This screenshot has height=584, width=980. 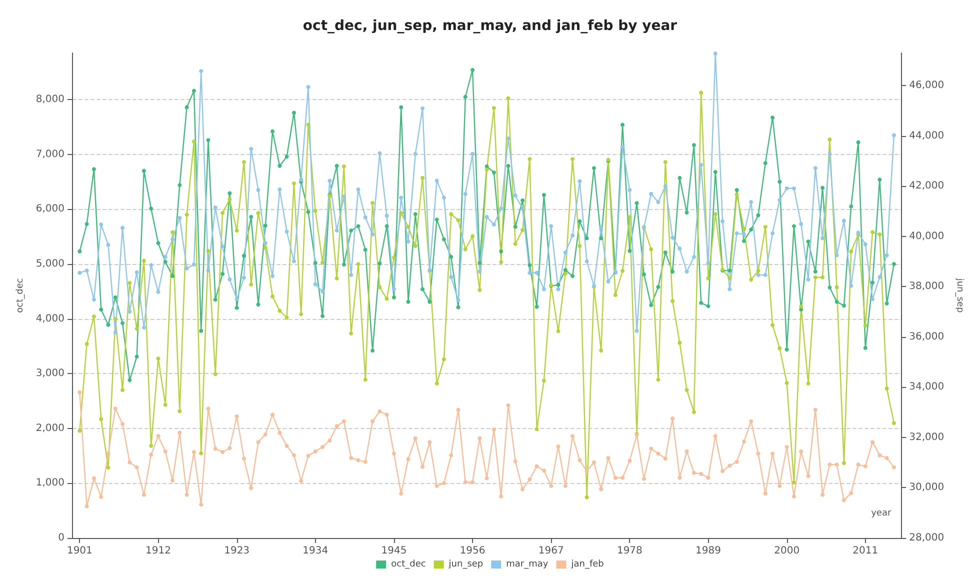 I want to click on y-tick-label: 8,000, so click(x=50, y=100).